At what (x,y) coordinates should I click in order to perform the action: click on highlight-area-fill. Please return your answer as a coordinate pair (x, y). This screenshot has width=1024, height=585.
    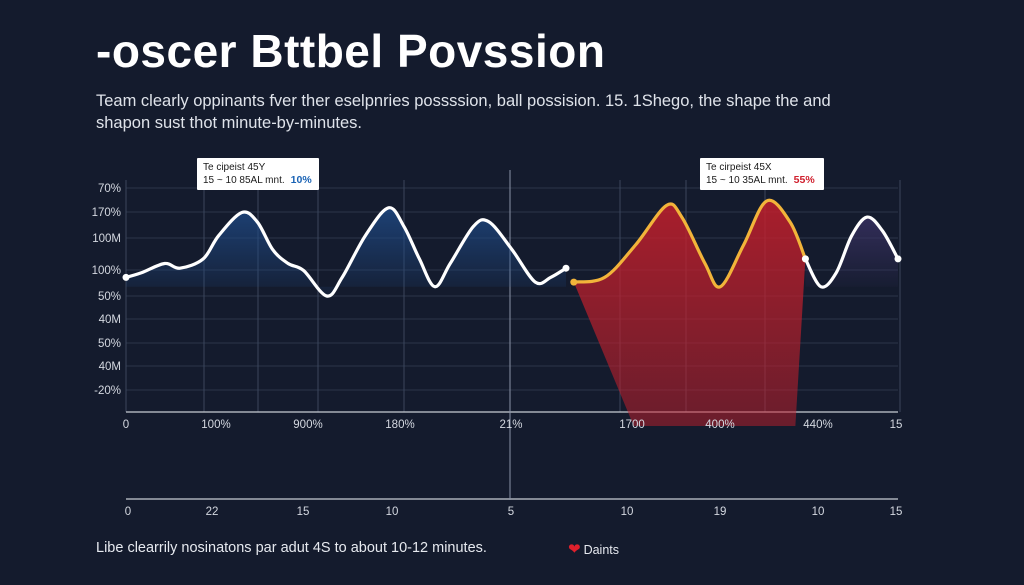
    Looking at the image, I should click on (689, 313).